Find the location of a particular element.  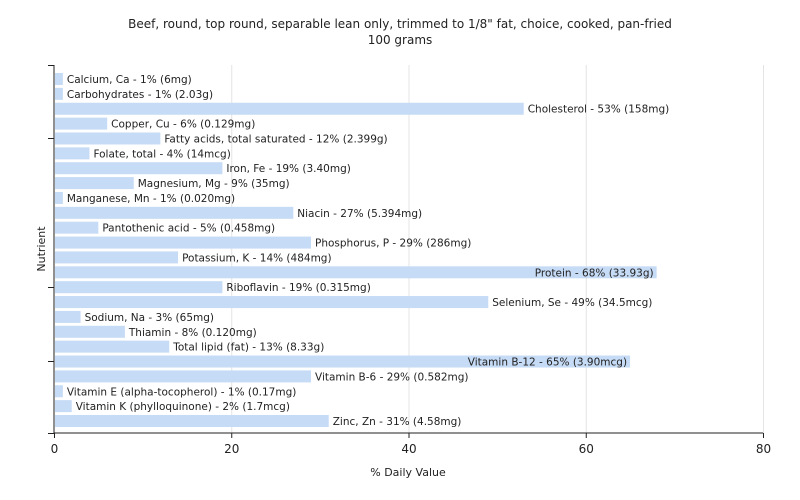

bar-label: Vitamin K (phylloquinone) - 2% (1.7mcg) is located at coordinates (183, 407).